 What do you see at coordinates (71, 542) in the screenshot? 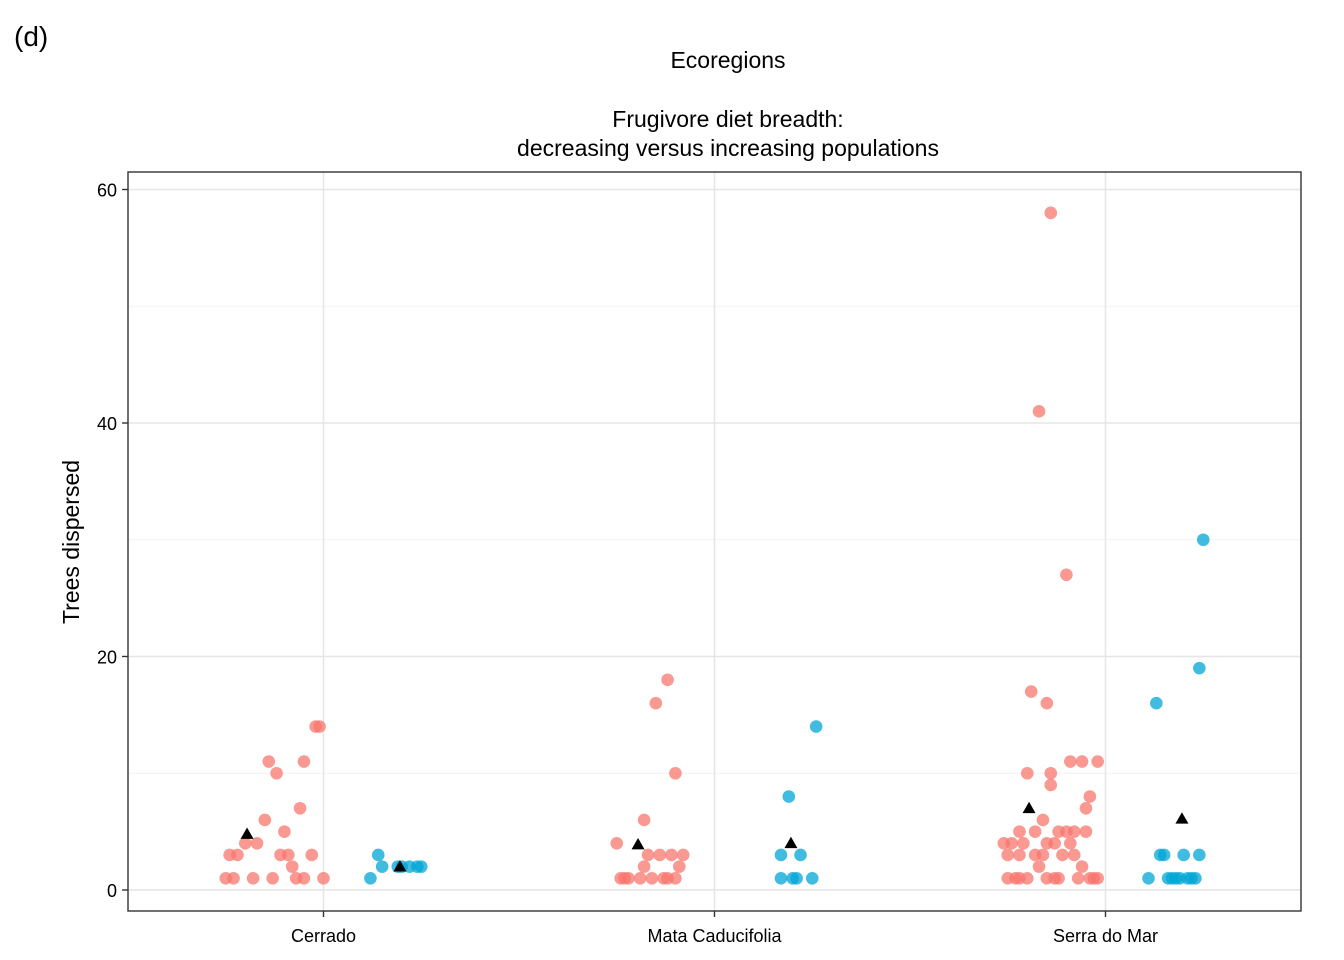
I see `y-axis-label: Trees dispersed` at bounding box center [71, 542].